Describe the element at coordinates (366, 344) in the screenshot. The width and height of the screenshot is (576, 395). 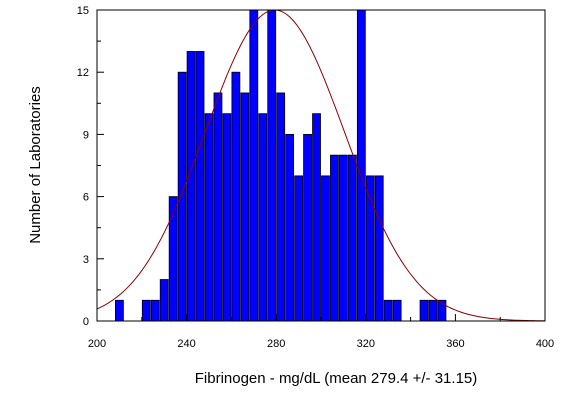
I see `x-tick-label: 320` at that location.